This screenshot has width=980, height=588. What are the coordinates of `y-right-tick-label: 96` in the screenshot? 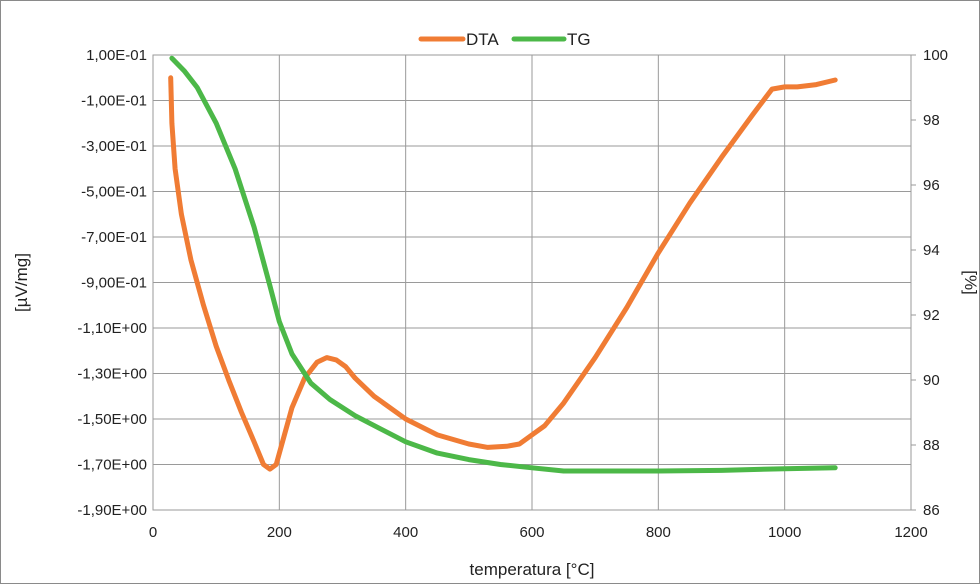 It's located at (931, 185).